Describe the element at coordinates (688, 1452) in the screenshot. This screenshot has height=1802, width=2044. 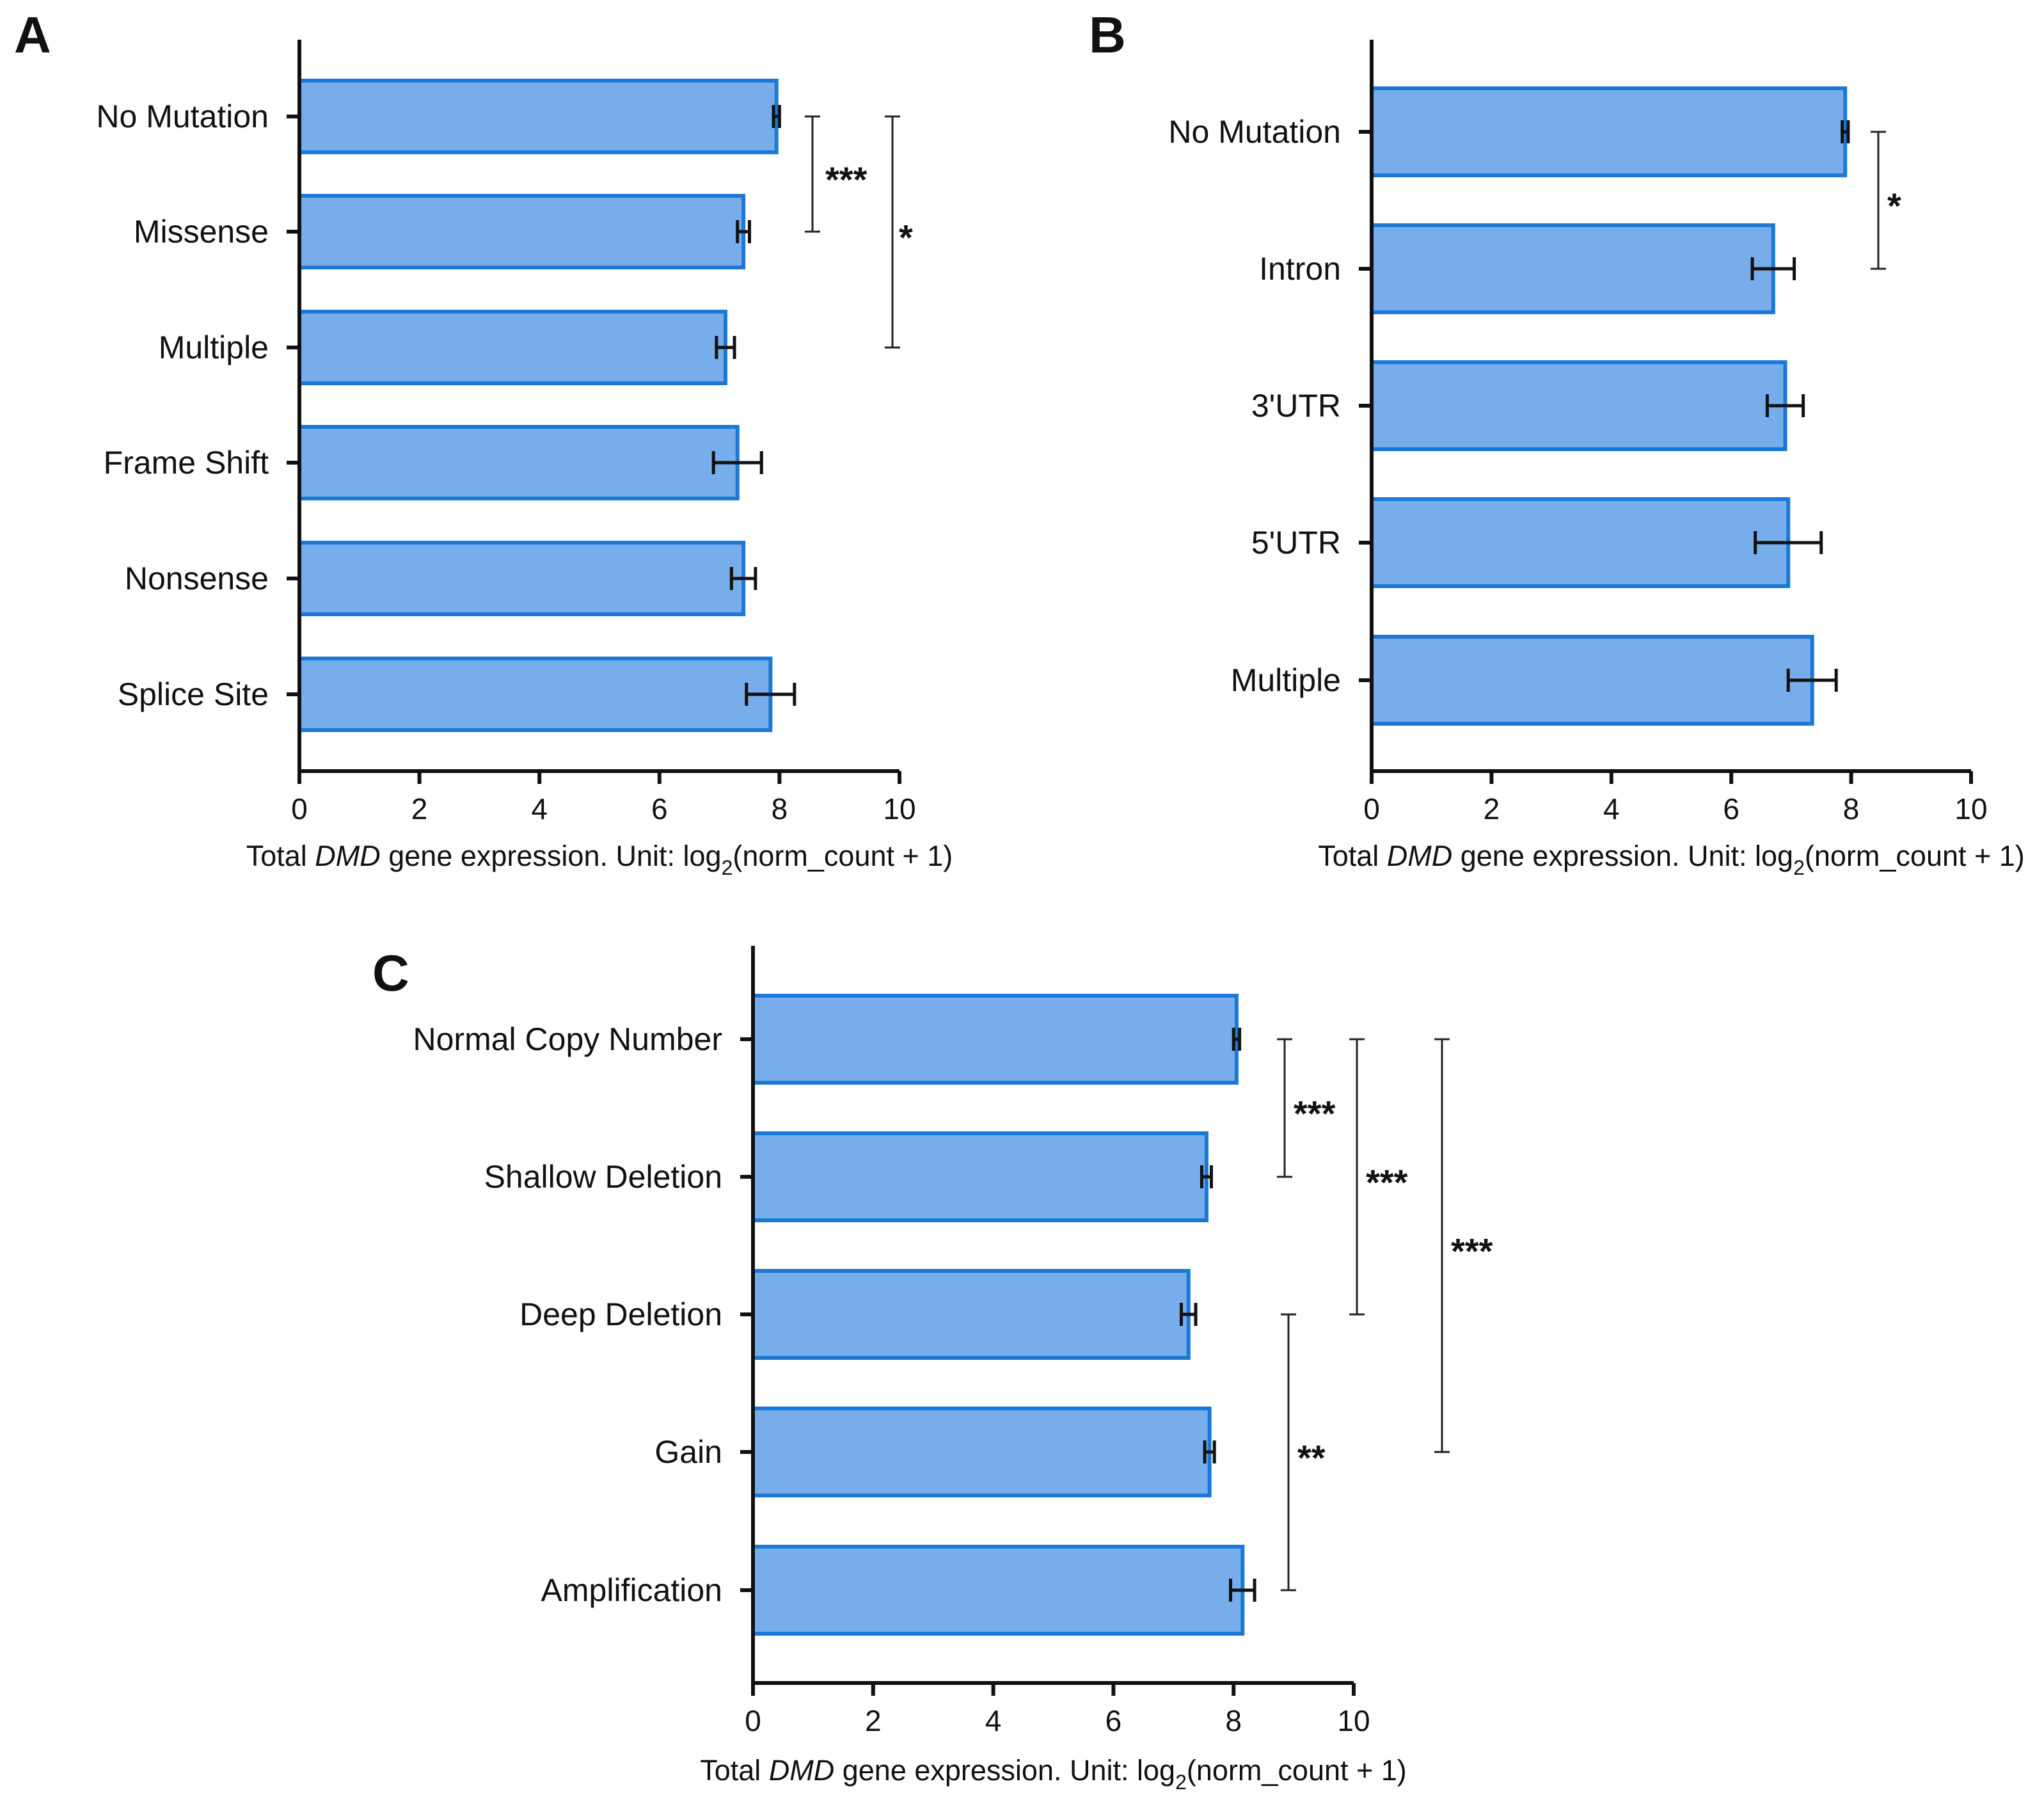
I see `category-label: Gain` at that location.